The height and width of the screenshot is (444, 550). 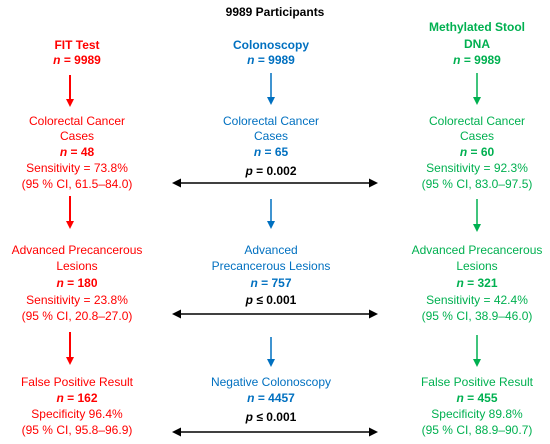 I want to click on fit-crc-label-line1: Colorectal Cancer, so click(x=77, y=121).